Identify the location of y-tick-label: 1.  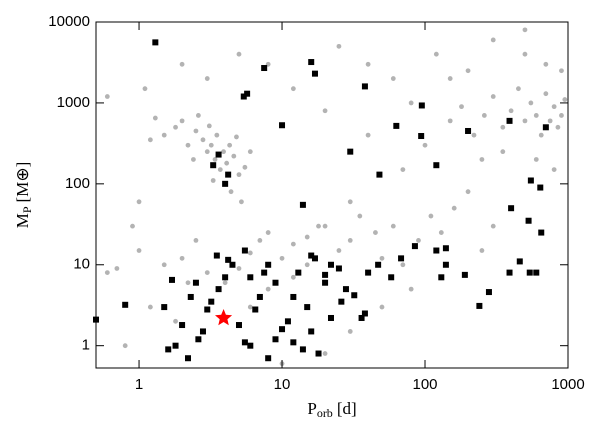
(86, 345).